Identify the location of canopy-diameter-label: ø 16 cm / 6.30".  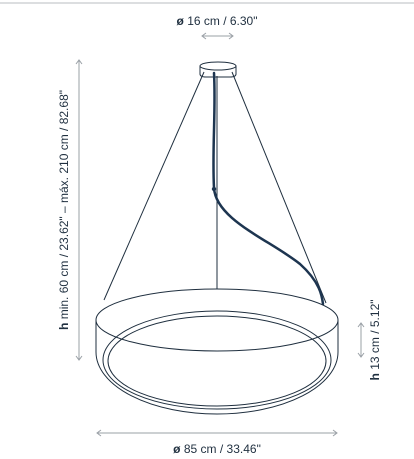
(217, 21).